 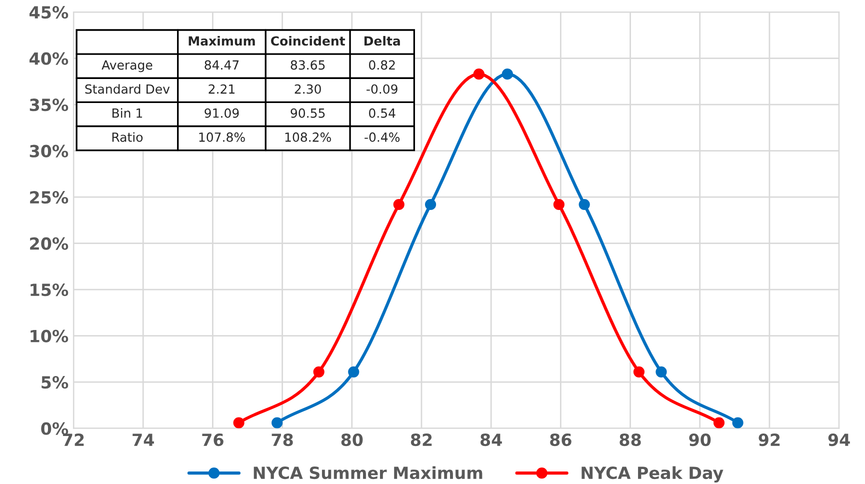 I want to click on annotation: 107.8%, so click(x=222, y=137).